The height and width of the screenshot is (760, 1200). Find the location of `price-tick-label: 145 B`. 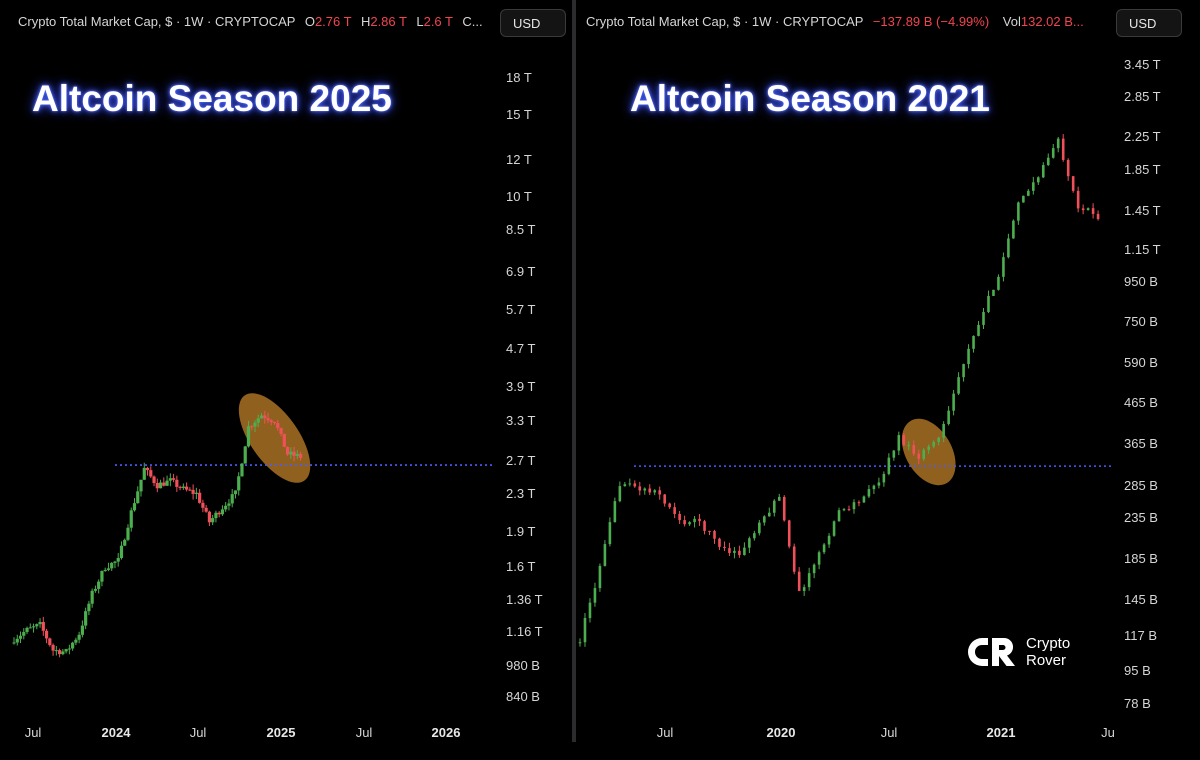

price-tick-label: 145 B is located at coordinates (1141, 599).